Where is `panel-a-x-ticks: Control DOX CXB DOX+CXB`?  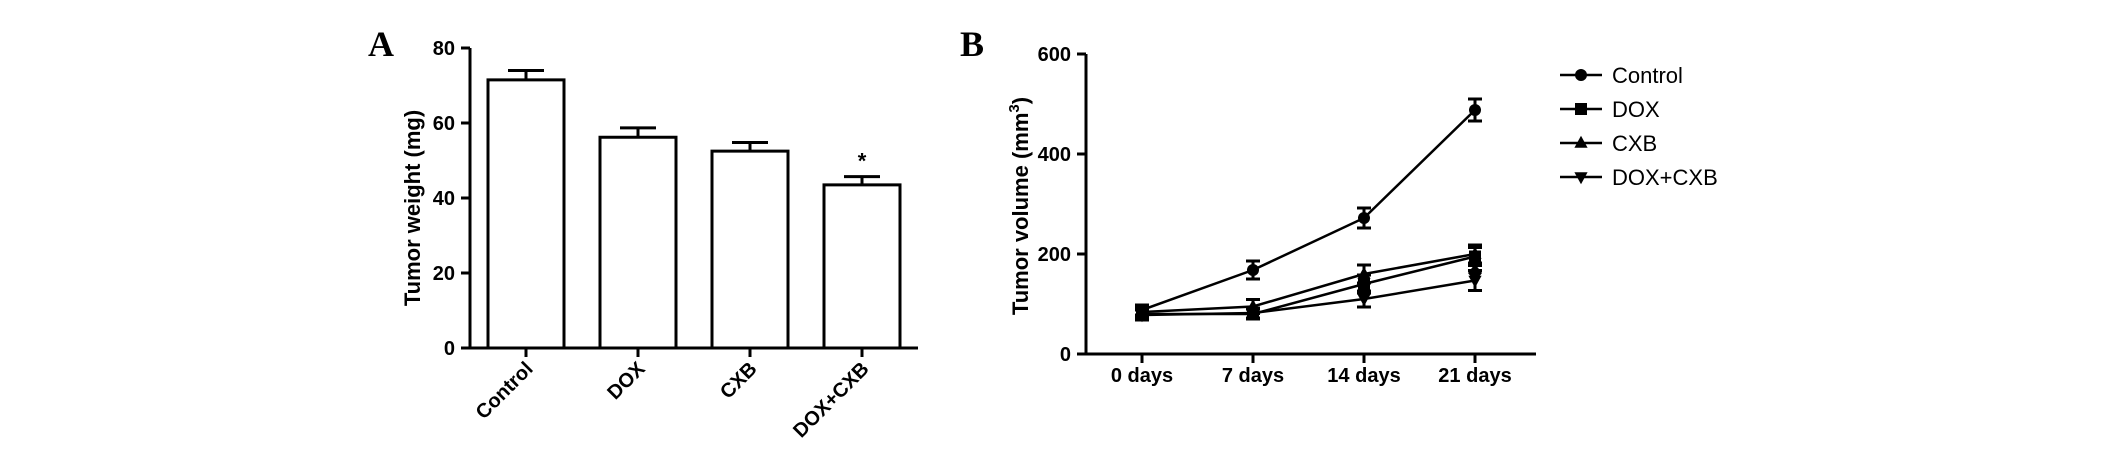
panel-a-x-ticks: Control DOX CXB DOX+CXB is located at coordinates (673, 395).